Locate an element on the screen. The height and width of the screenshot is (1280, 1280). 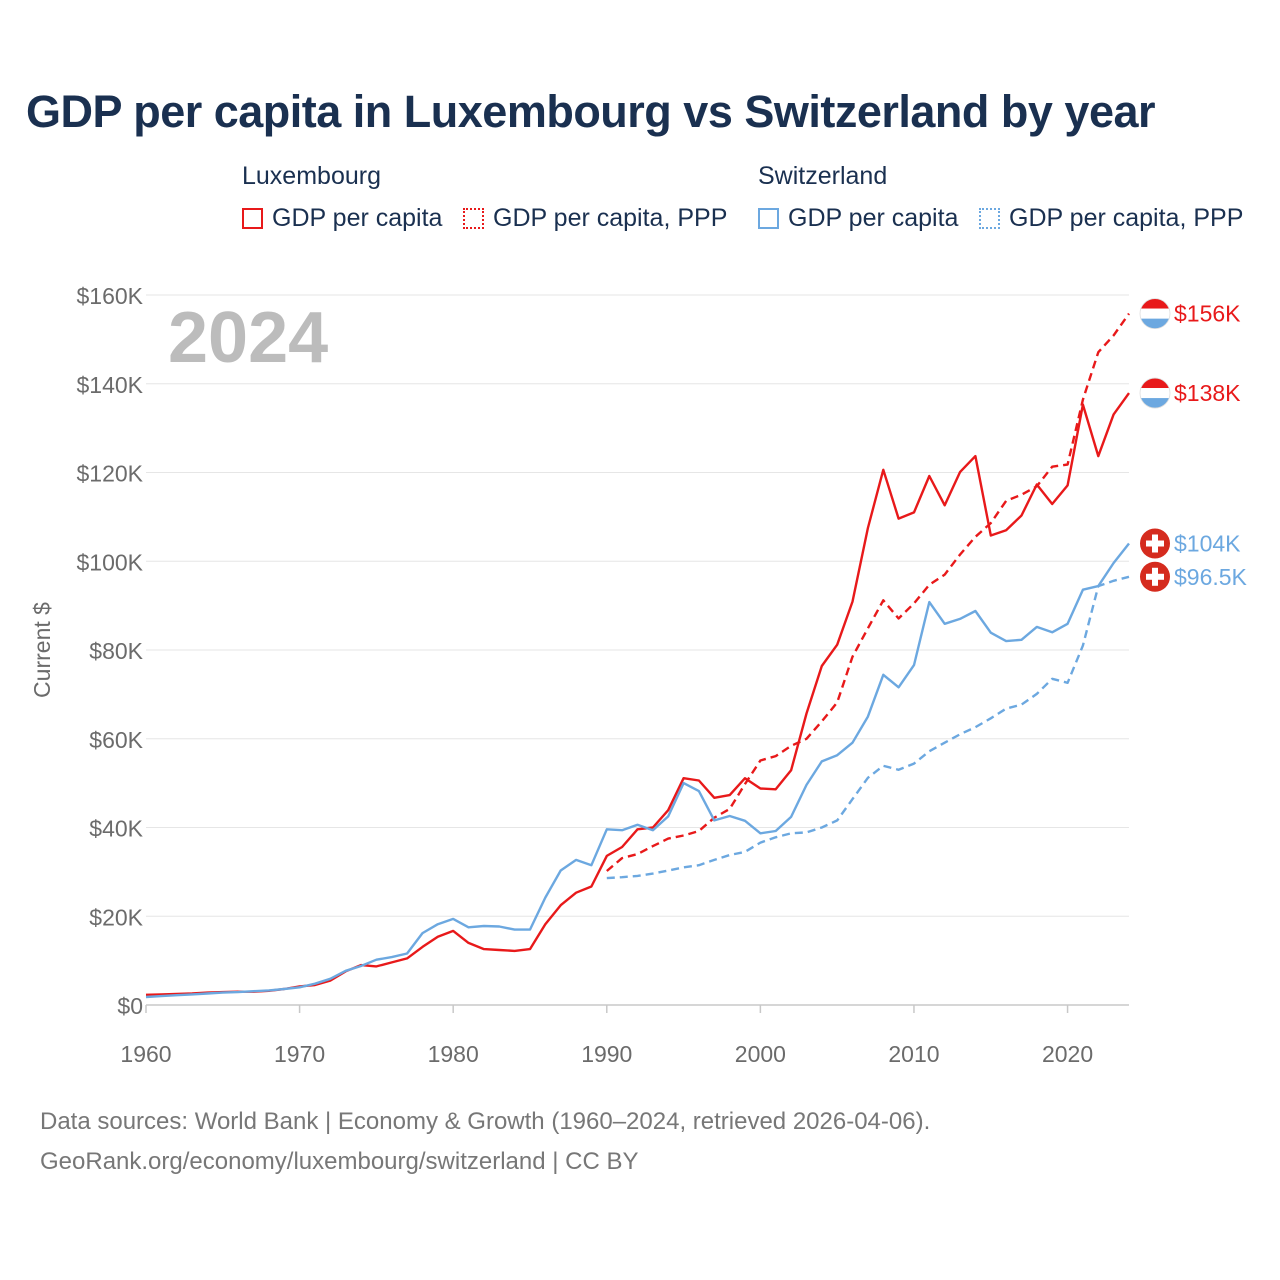
y-tick-label: $120K is located at coordinates (109, 474).